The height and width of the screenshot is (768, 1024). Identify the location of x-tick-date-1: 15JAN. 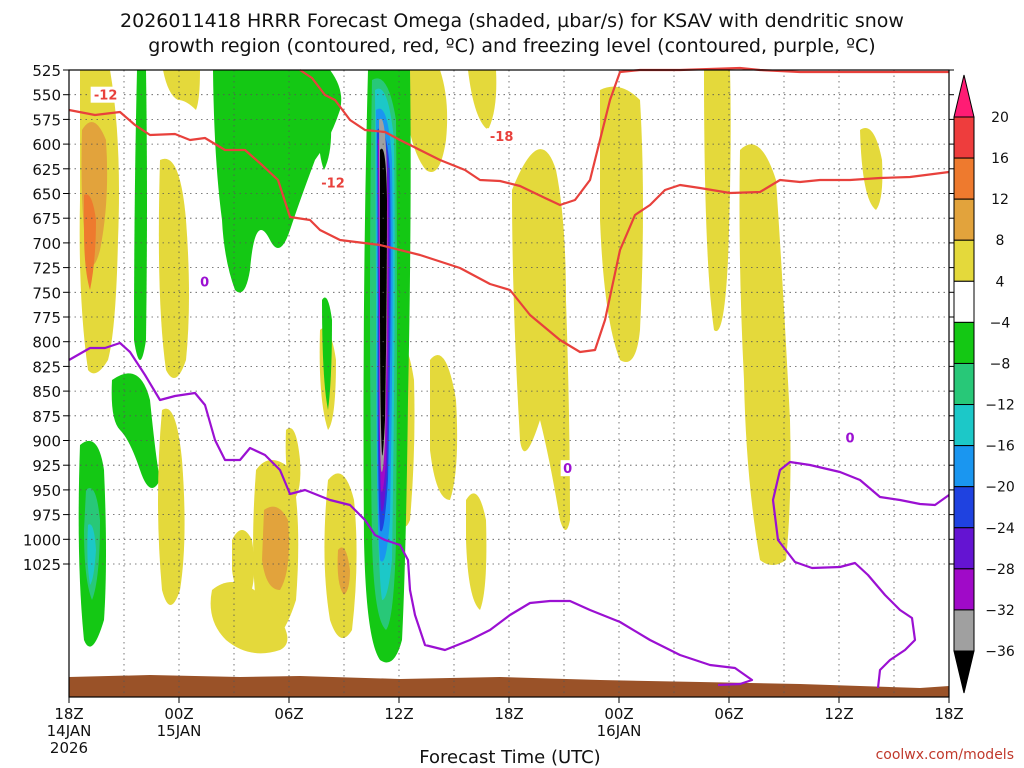
(179, 731).